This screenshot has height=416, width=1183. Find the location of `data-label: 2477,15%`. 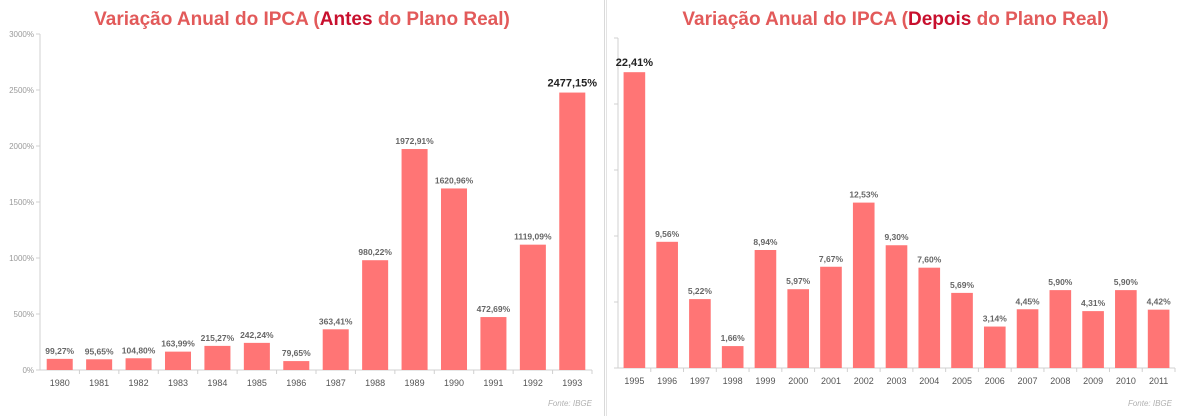

data-label: 2477,15% is located at coordinates (573, 84).